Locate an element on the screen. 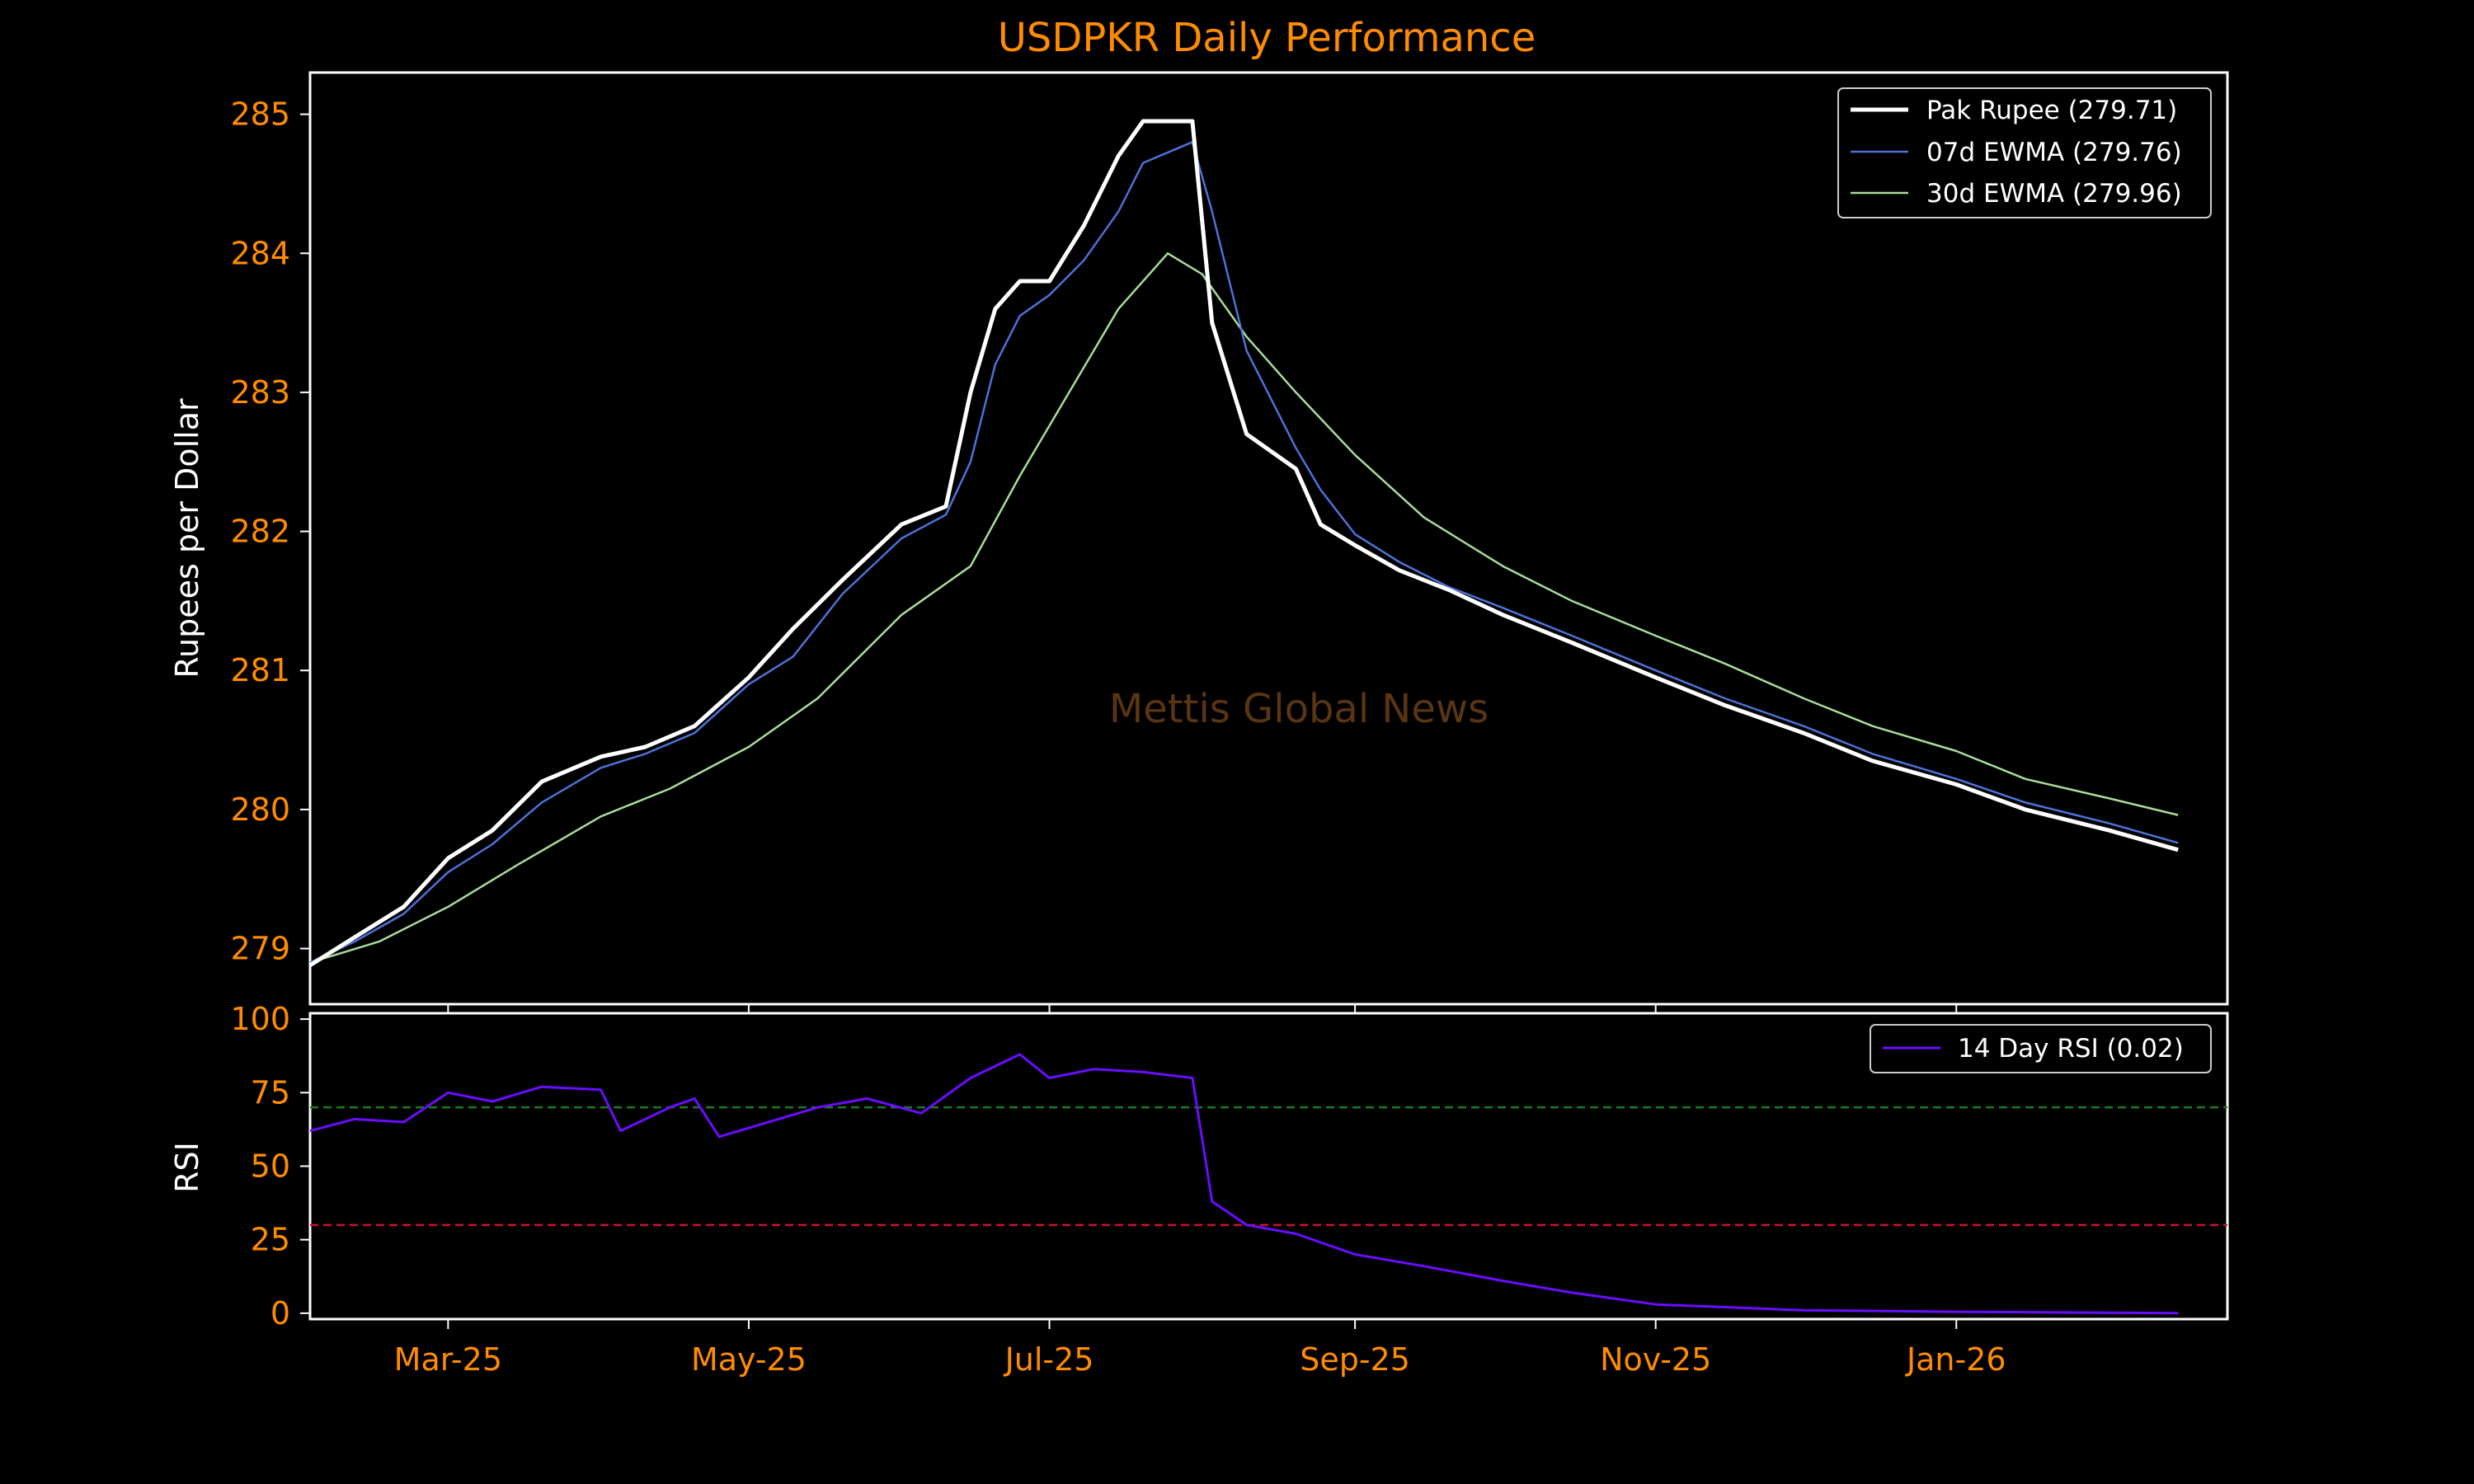 The width and height of the screenshot is (2474, 1484). rsi-ytick-label: 75 is located at coordinates (270, 1092).